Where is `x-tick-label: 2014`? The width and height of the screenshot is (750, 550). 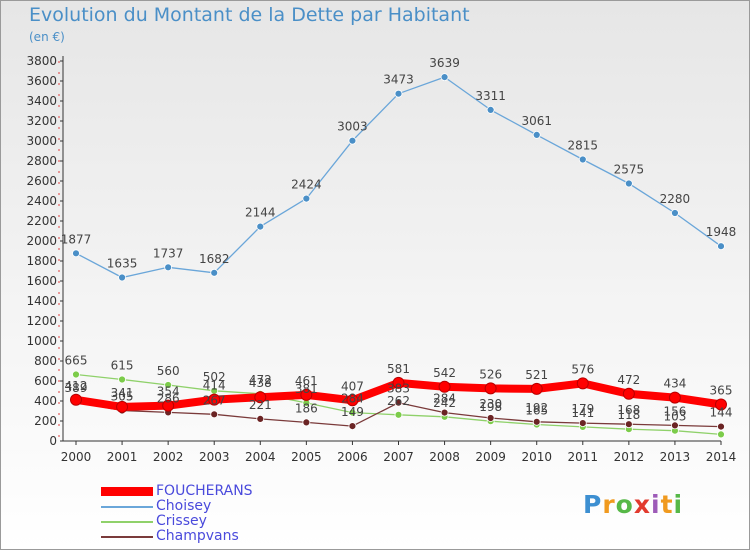
x-tick-label: 2014 is located at coordinates (721, 457).